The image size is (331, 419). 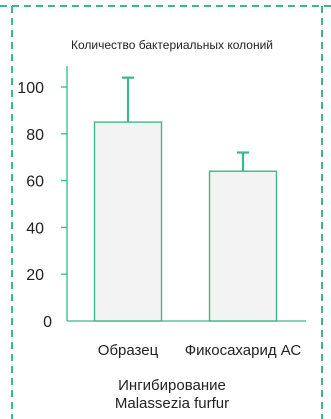 I want to click on caption-line-2: Malassezia furfur, so click(x=172, y=403).